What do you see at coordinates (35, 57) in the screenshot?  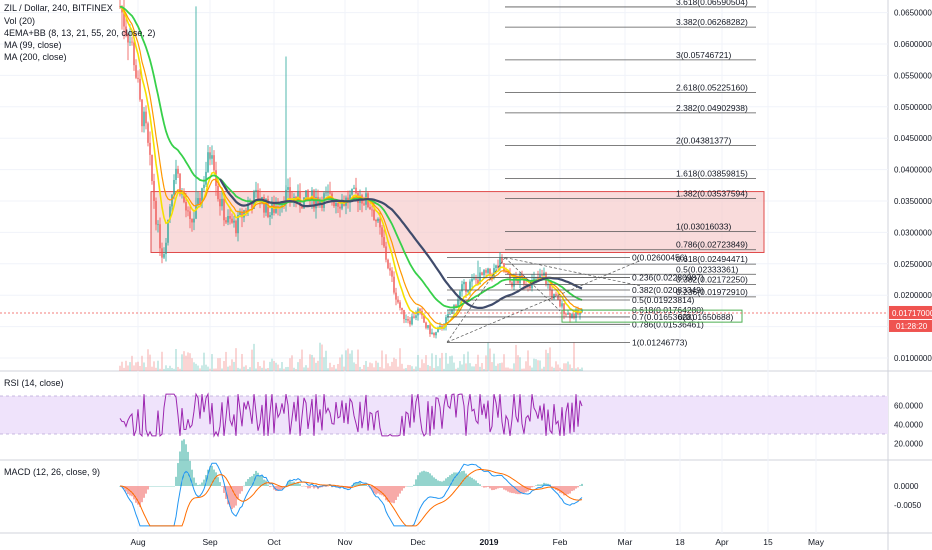 I see `indicator-ma200: MA (200, close)` at bounding box center [35, 57].